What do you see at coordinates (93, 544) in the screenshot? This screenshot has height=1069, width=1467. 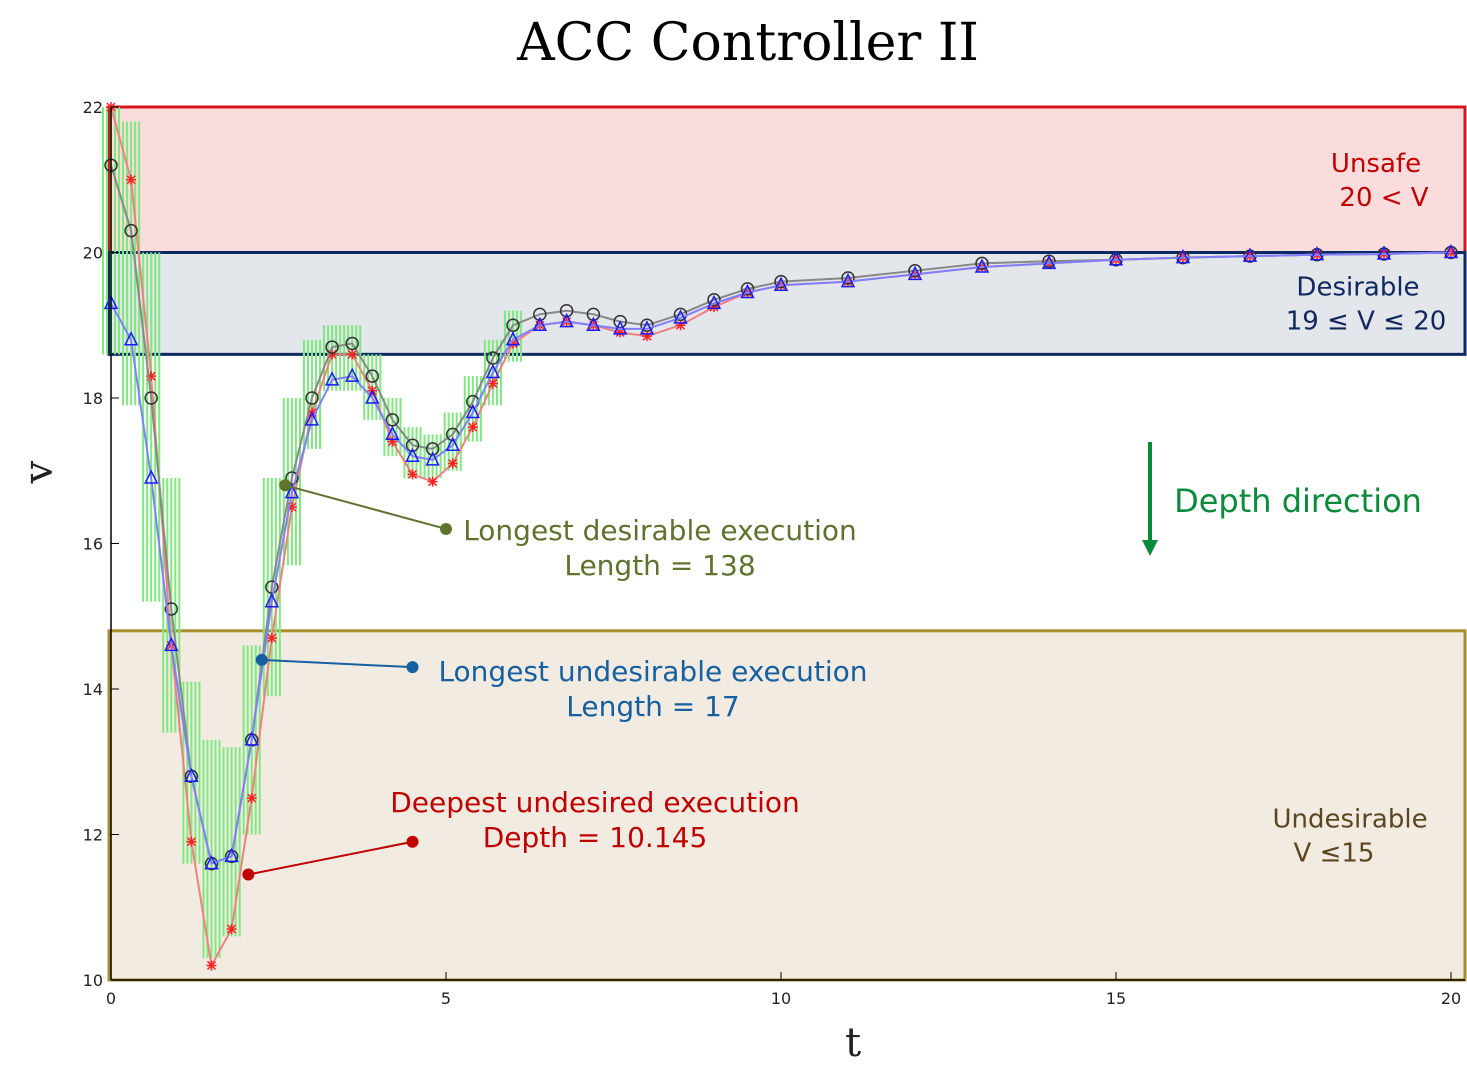 I see `y-tick-label: 16` at bounding box center [93, 544].